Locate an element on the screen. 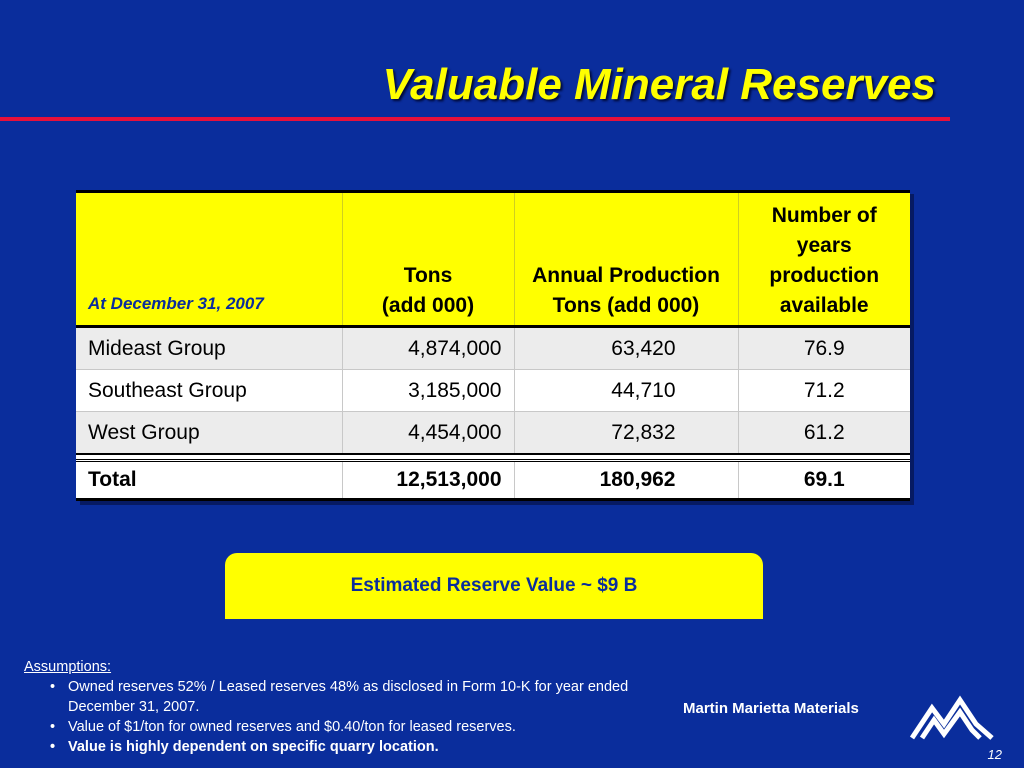 The width and height of the screenshot is (1024, 768). total-label: Total is located at coordinates (209, 479).